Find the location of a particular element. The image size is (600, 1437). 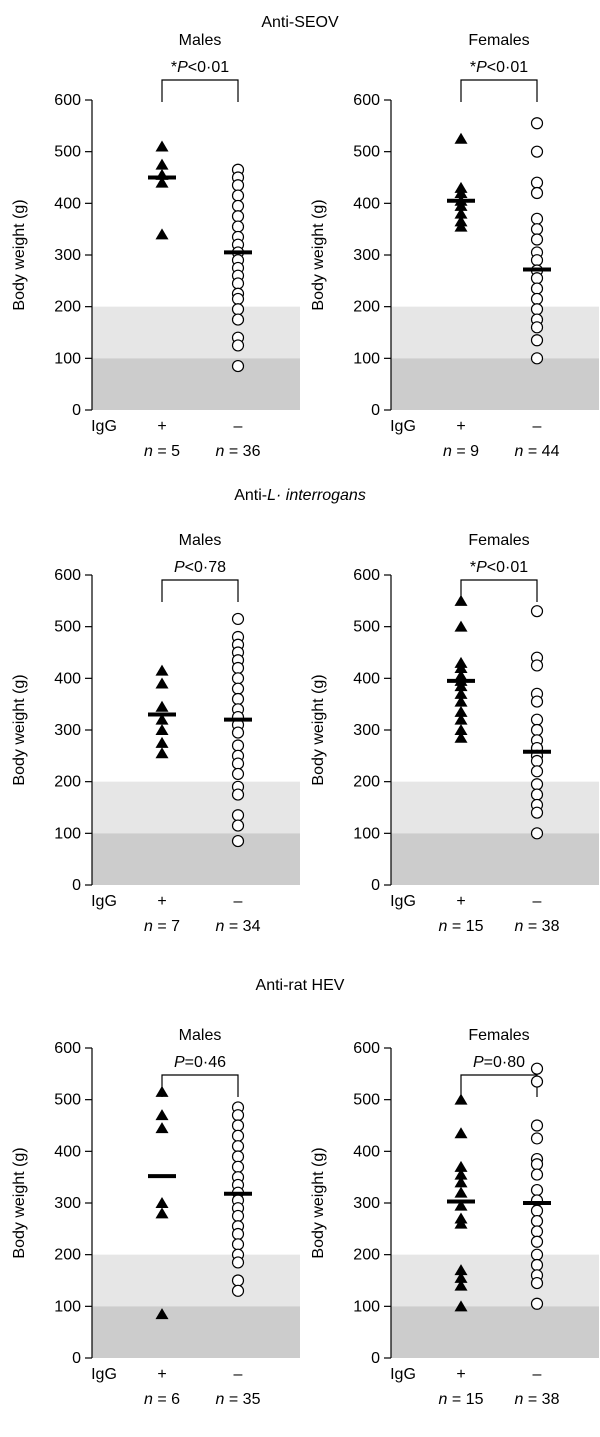

p-star: * is located at coordinates (174, 67).